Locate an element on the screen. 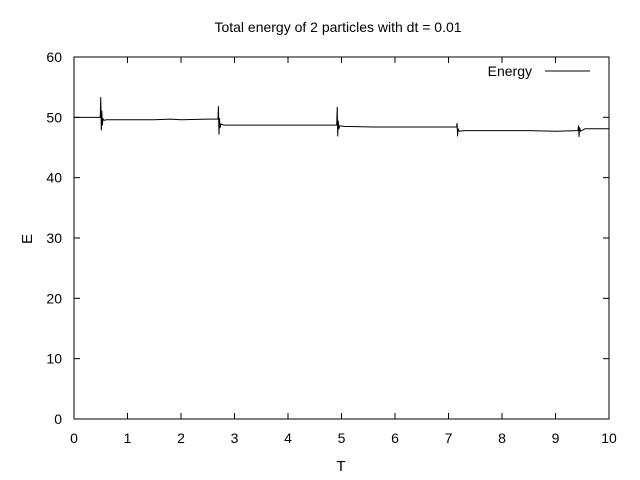 This screenshot has height=480, width=640. y-tick-label: 30 is located at coordinates (54, 238).